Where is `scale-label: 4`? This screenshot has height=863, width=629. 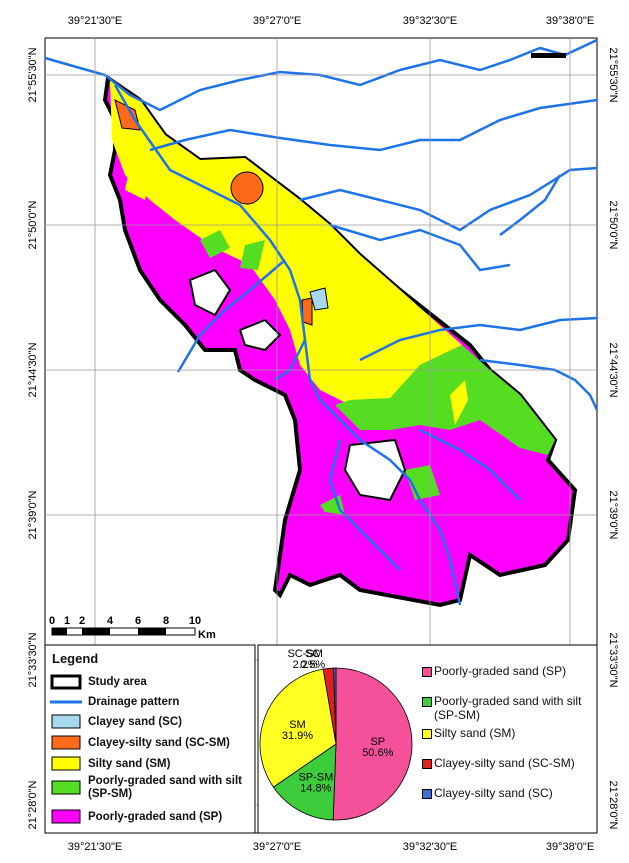 scale-label: 4 is located at coordinates (110, 621).